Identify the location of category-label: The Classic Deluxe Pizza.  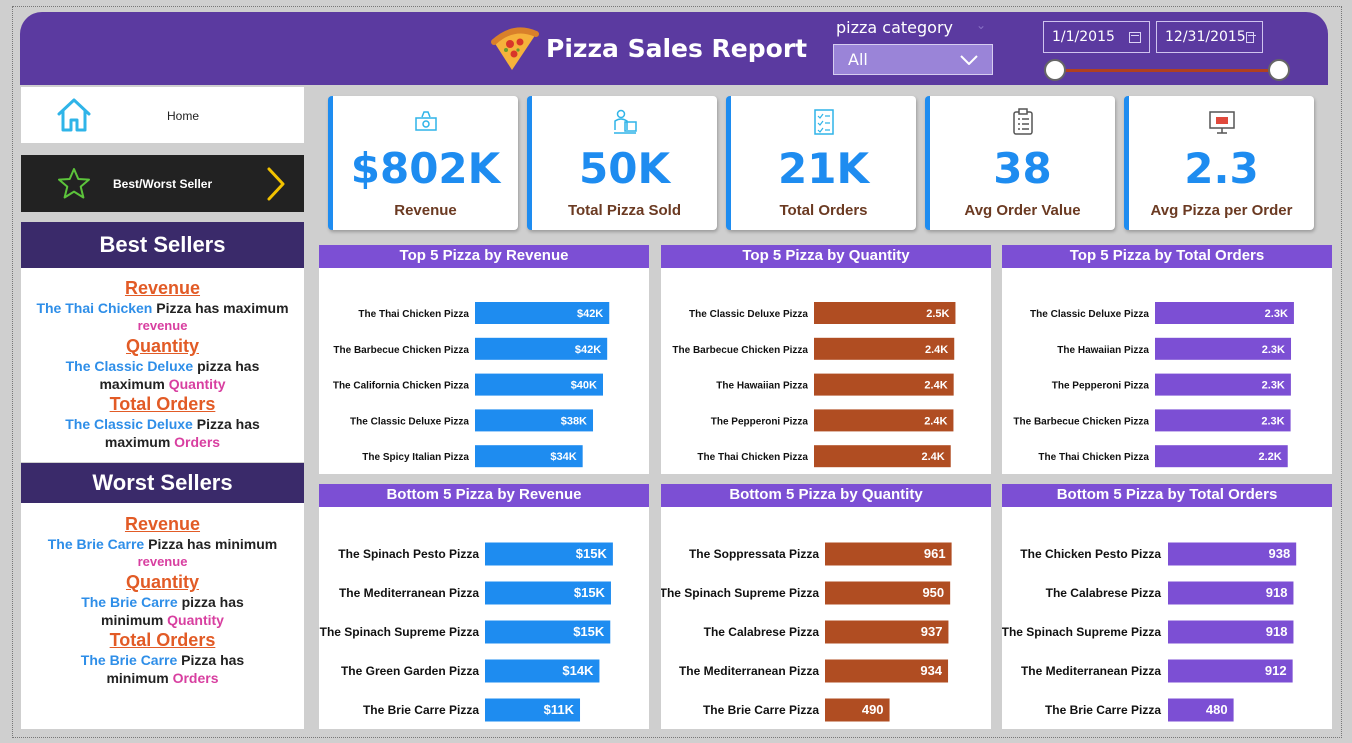
(748, 314).